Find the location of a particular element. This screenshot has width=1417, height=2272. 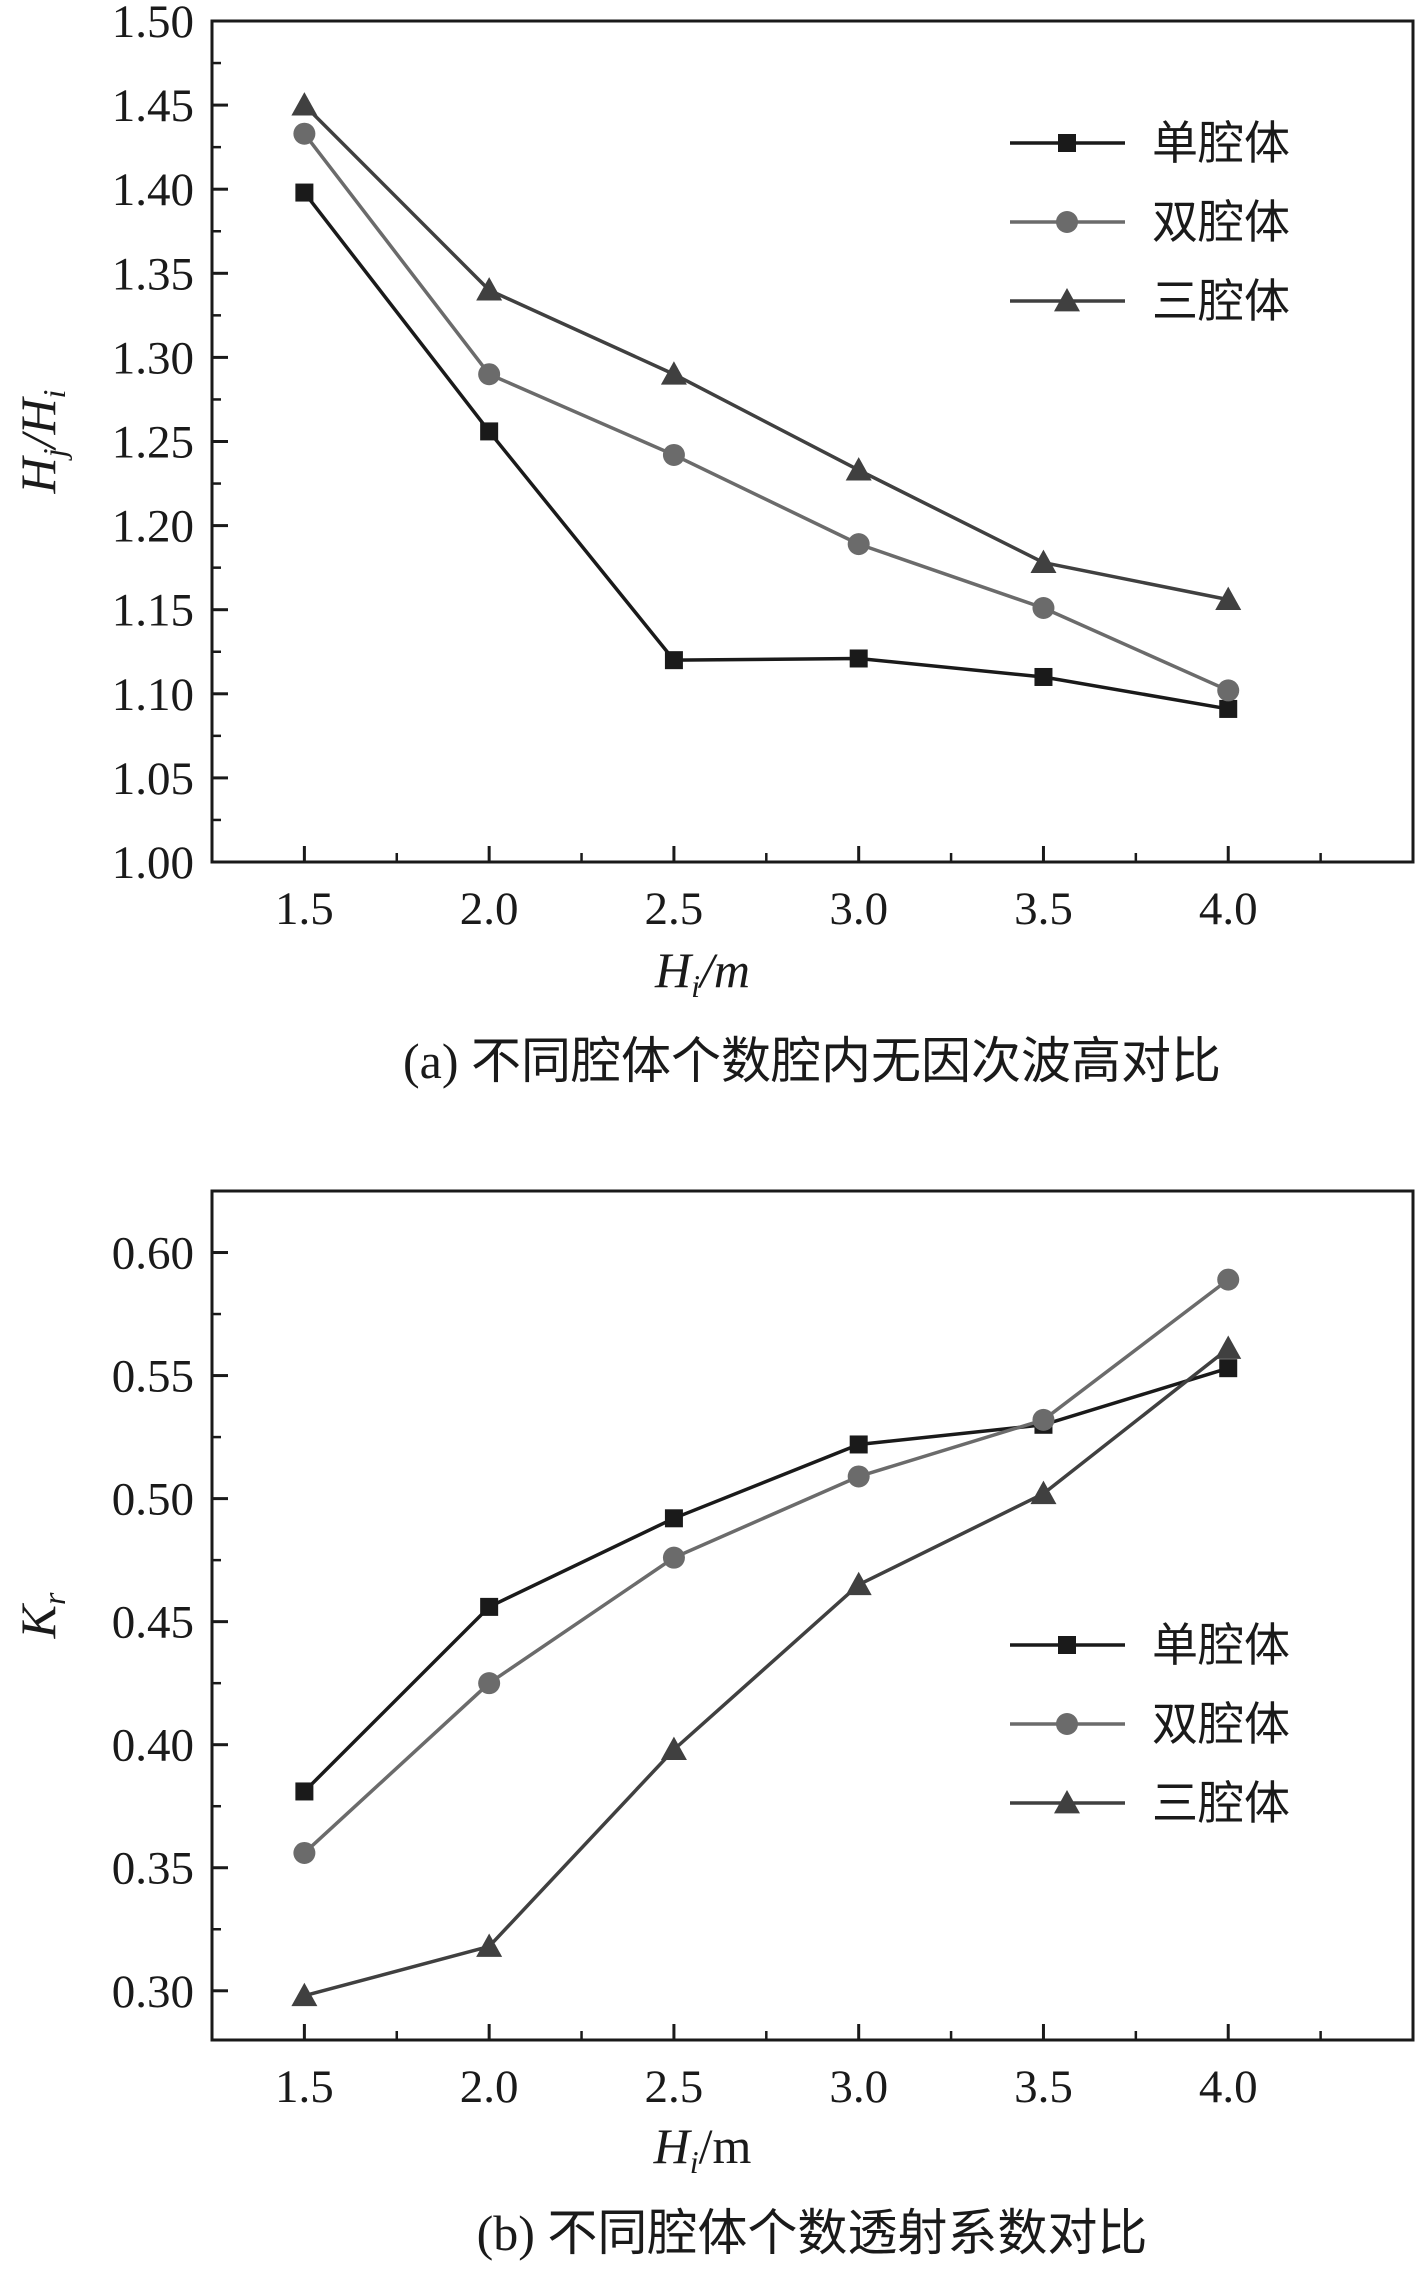

y-tick-label: 1.05 is located at coordinates (153, 779).